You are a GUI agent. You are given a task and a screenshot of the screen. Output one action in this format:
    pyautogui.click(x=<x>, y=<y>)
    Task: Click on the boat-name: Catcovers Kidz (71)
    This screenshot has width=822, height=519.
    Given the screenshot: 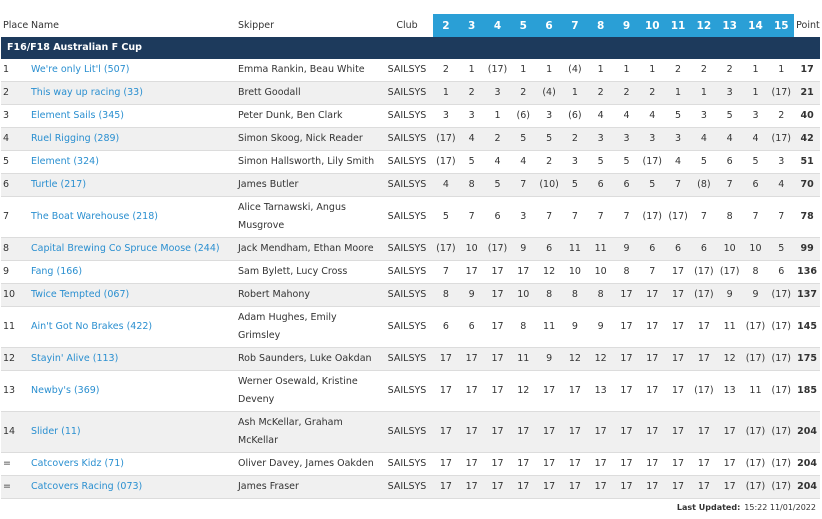 What is the action you would take?
    pyautogui.click(x=132, y=464)
    